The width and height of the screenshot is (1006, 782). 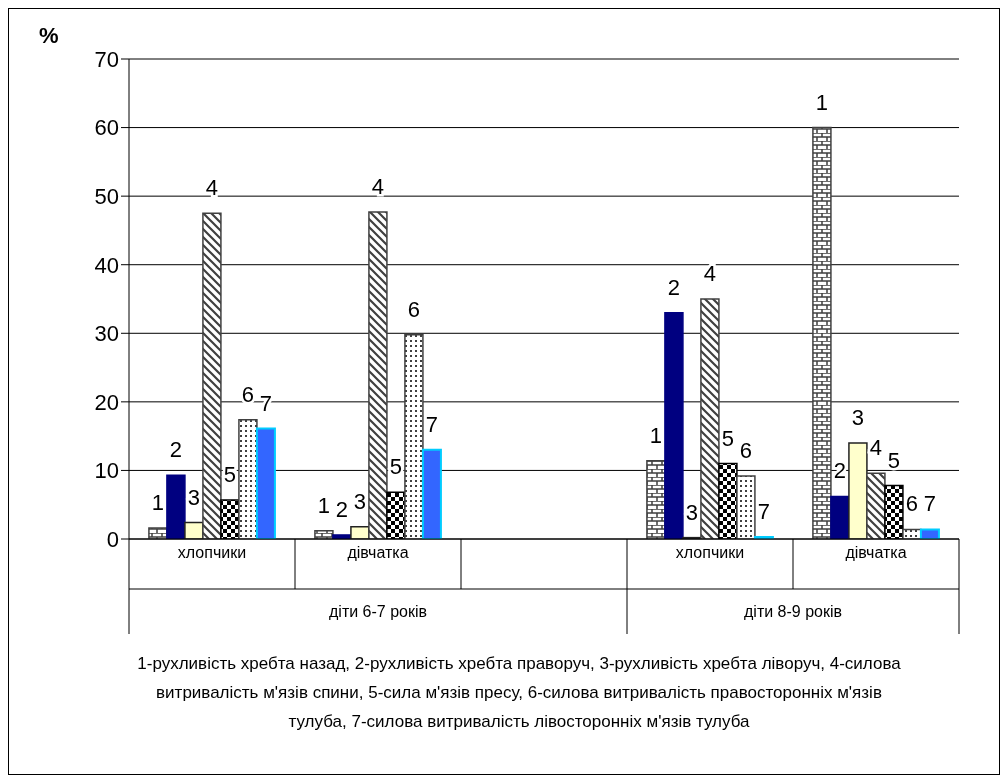 I want to click on series-label: 6, so click(x=248, y=394).